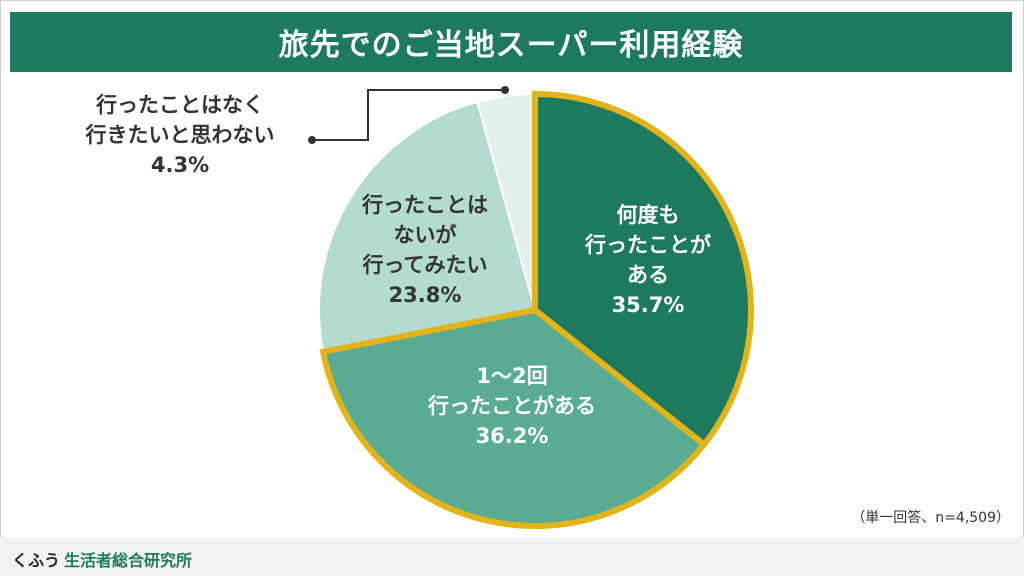 This screenshot has width=1024, height=576. Describe the element at coordinates (425, 235) in the screenshot. I see `slice-label-want-to-visit: ないが` at that location.